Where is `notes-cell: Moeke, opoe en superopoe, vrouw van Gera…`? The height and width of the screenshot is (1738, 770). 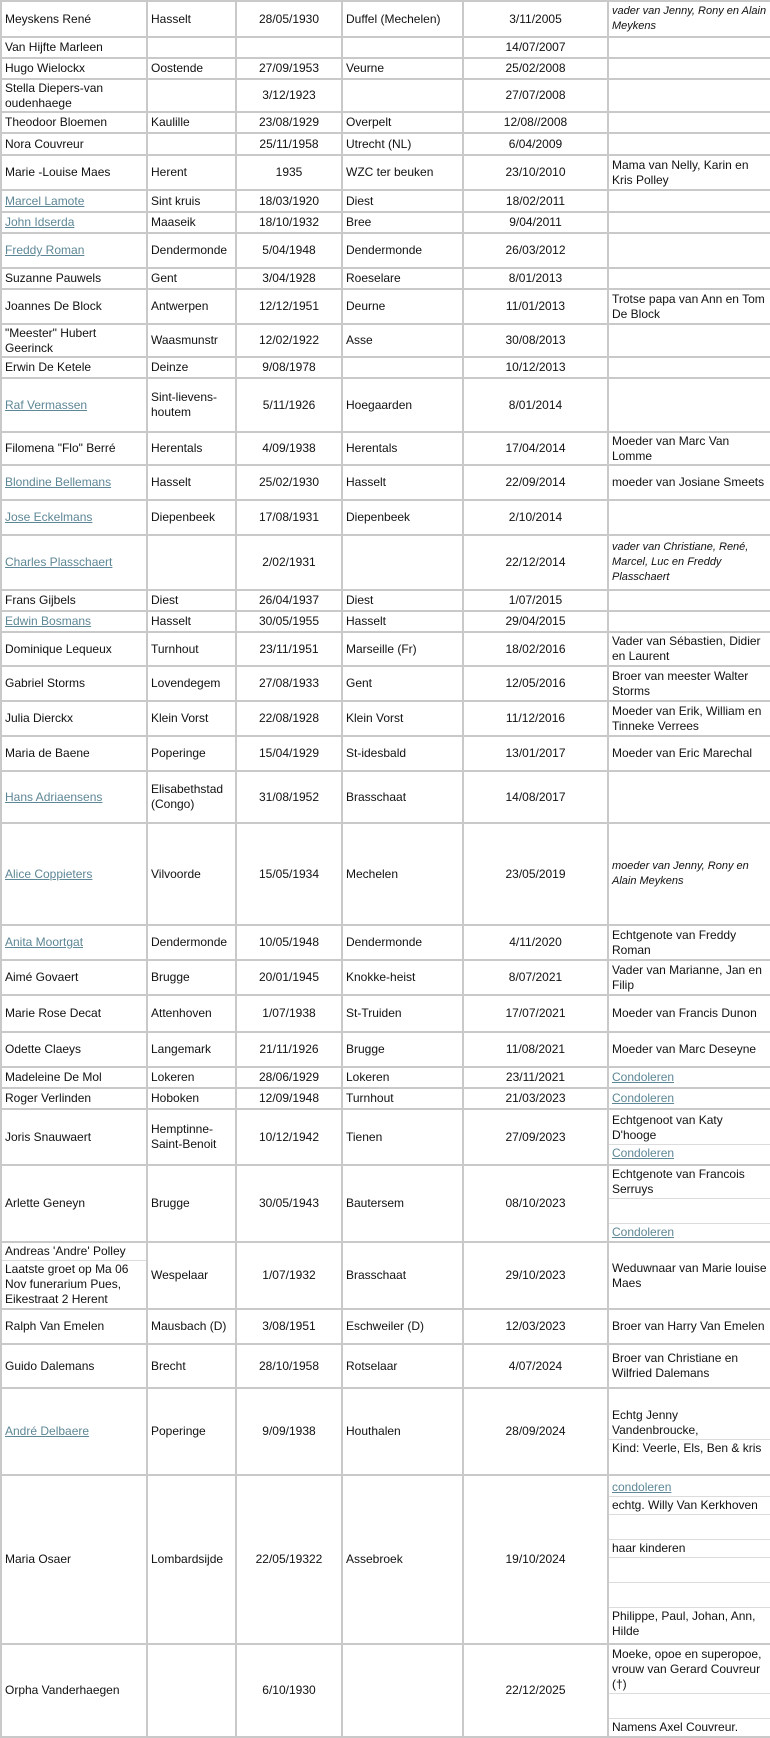
notes-cell: Moeke, opoe en superopoe, vrouw van Gera… is located at coordinates (688, 1690).